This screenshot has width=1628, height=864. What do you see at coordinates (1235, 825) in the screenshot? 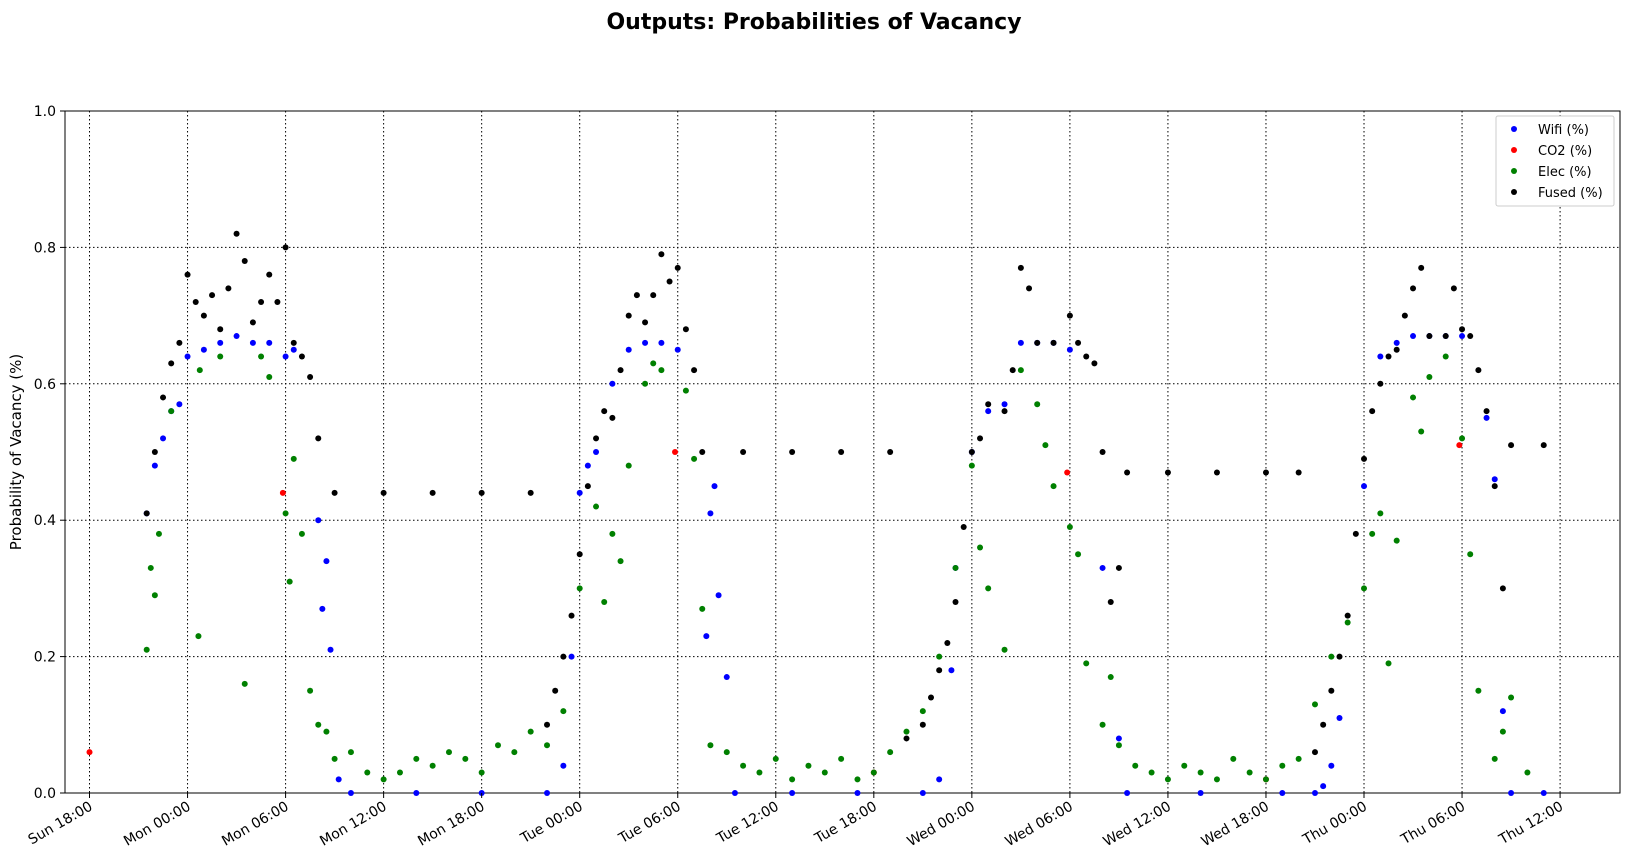
I see `x-tick-label: Wed 18:00` at bounding box center [1235, 825].